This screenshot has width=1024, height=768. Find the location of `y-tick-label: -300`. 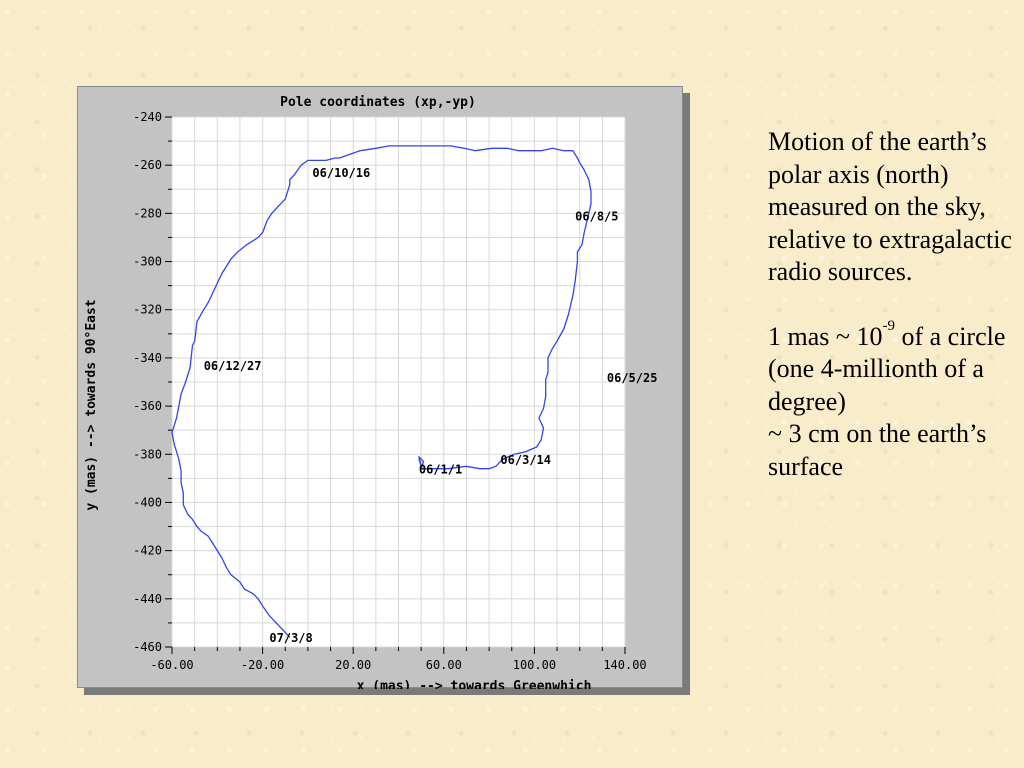

y-tick-label: -300 is located at coordinates (147, 262).